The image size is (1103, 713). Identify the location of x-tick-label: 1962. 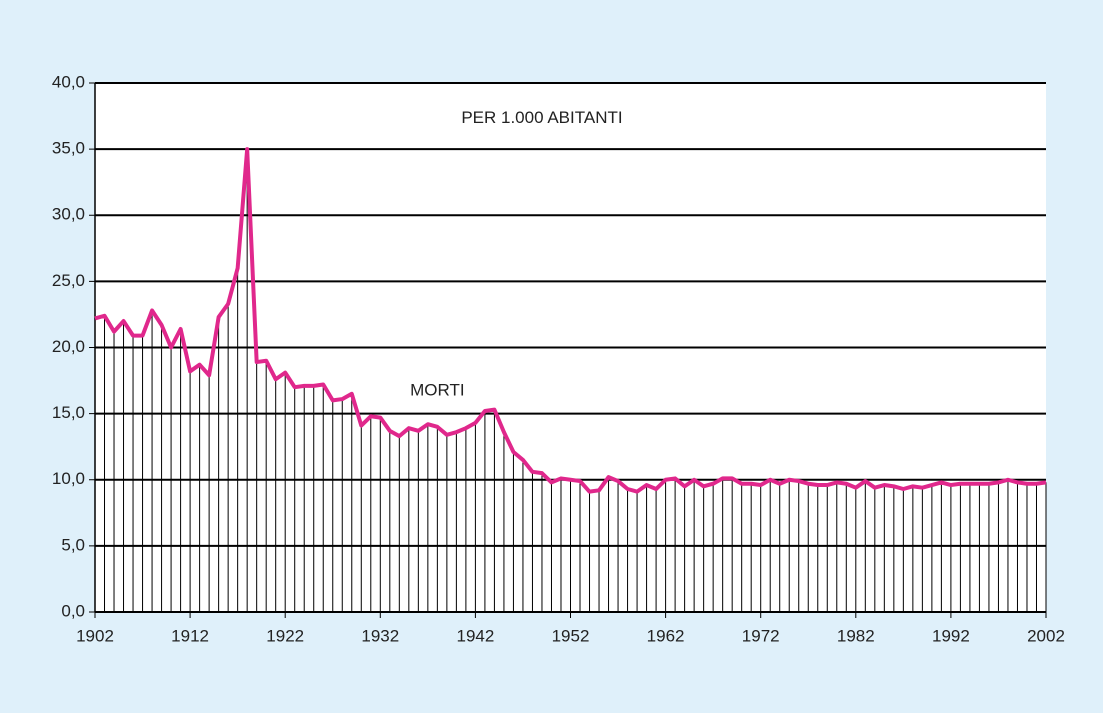
(666, 635).